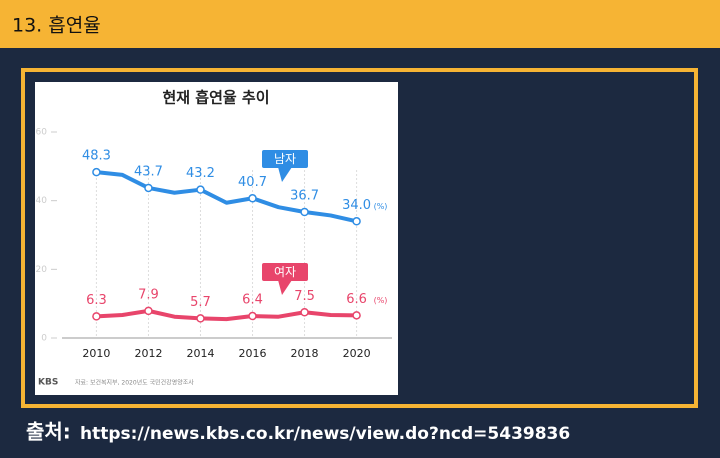 This screenshot has width=720, height=458. I want to click on value-label: 34.0, so click(356, 205).